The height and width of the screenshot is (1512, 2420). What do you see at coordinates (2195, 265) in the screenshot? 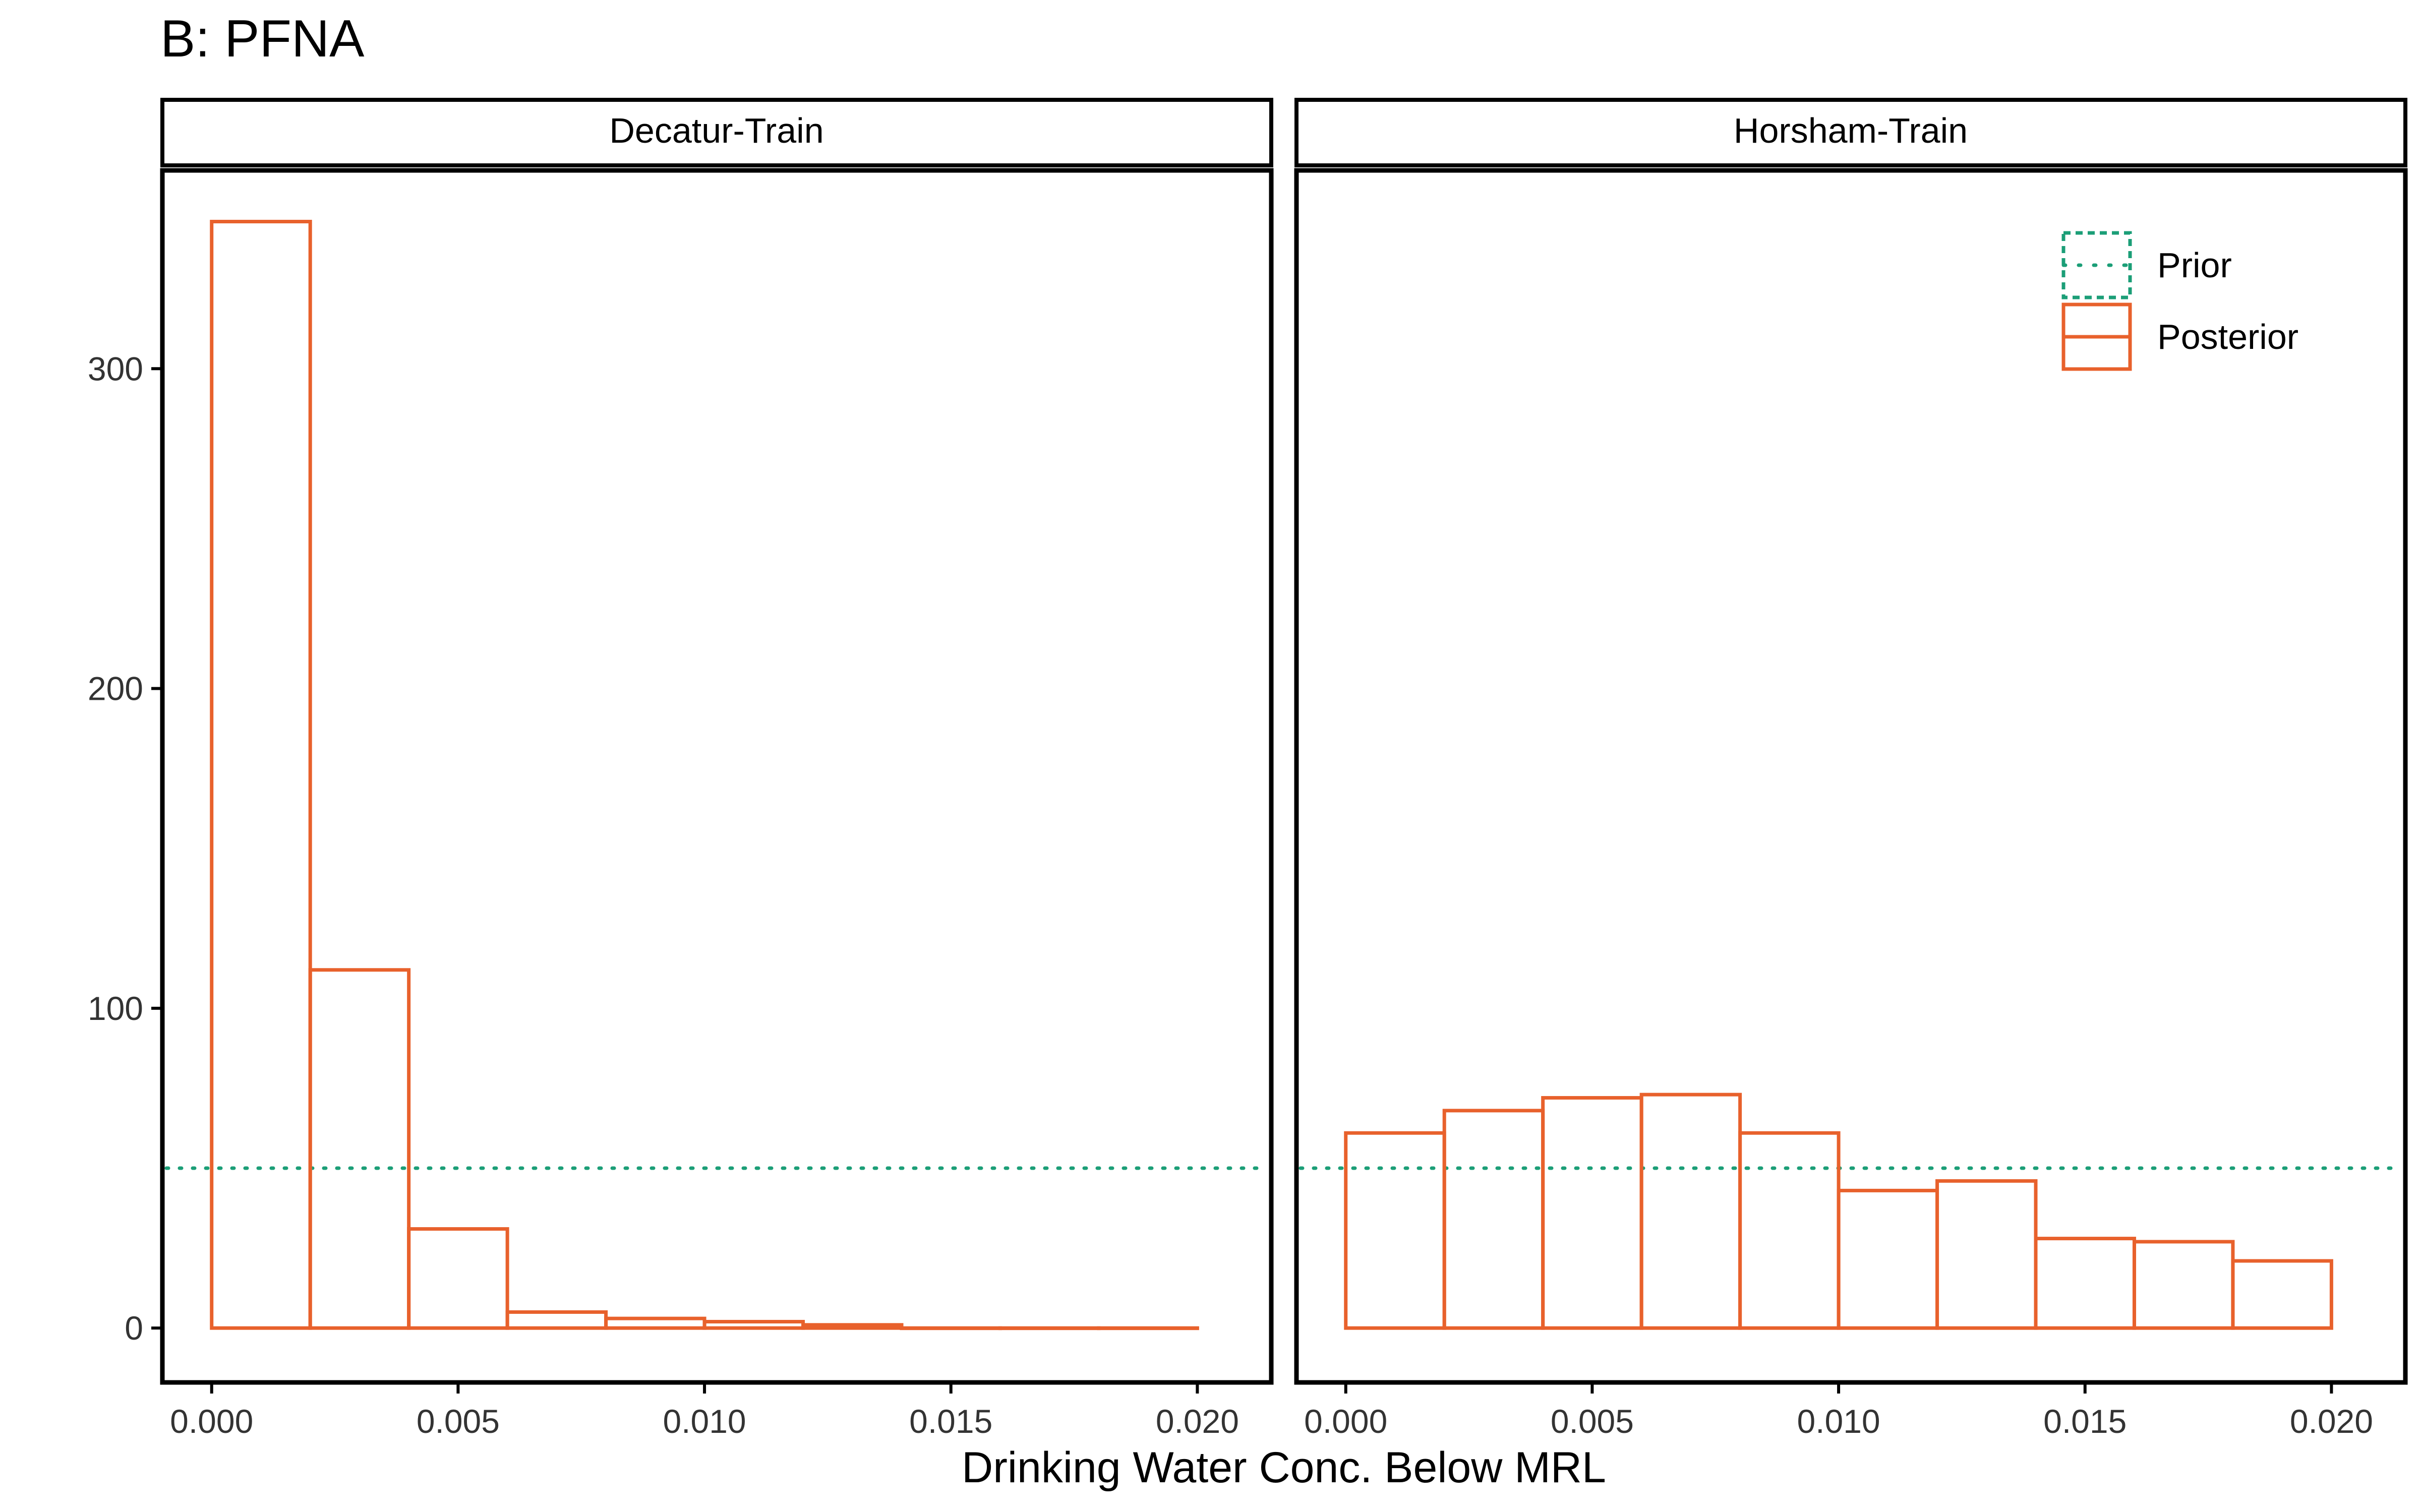
I see `legend-label-prior: Prior` at bounding box center [2195, 265].